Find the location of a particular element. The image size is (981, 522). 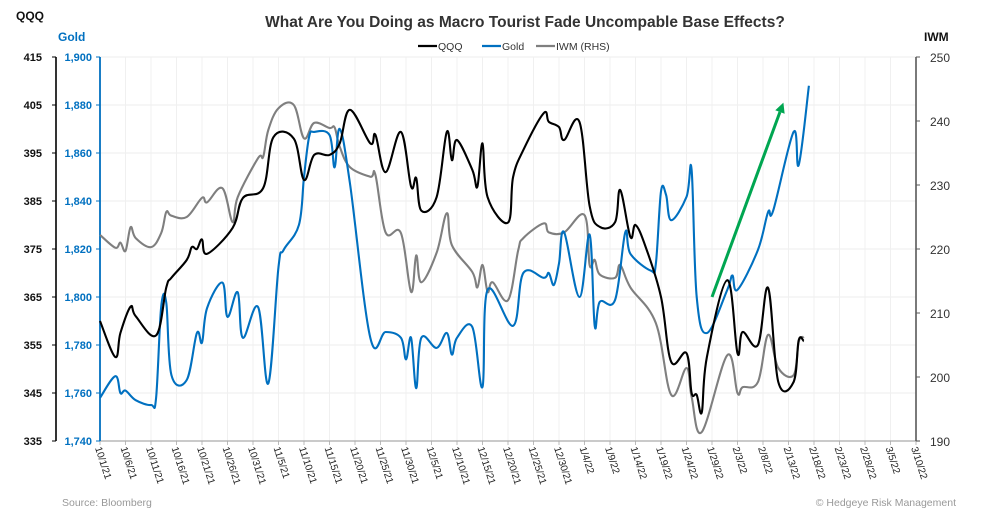

gold-tick-label: 1,780 is located at coordinates (78, 346).